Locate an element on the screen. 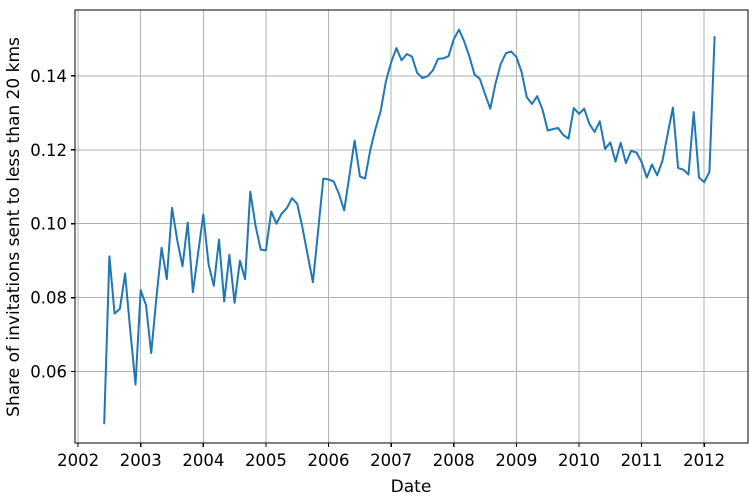 The width and height of the screenshot is (756, 500). y-tick-label: 0.08 is located at coordinates (48, 298).